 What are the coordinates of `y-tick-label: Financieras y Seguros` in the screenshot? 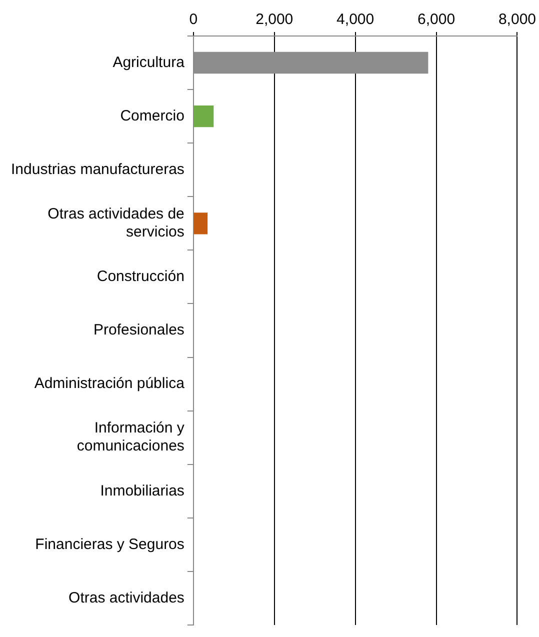 It's located at (109, 544).